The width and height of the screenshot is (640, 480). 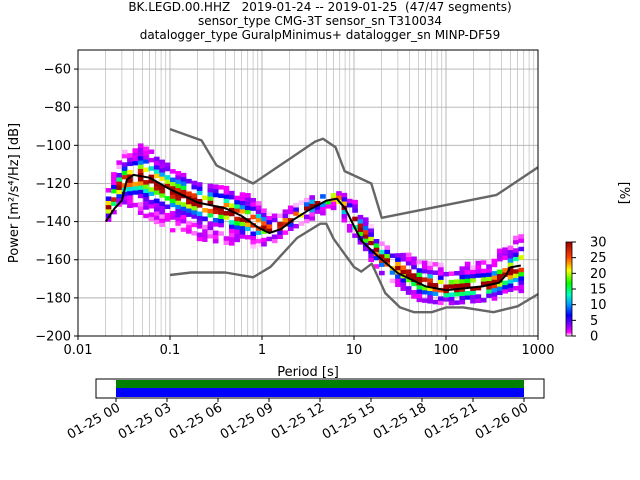 I want to click on colorbar-tick-label: 5, so click(x=594, y=321).